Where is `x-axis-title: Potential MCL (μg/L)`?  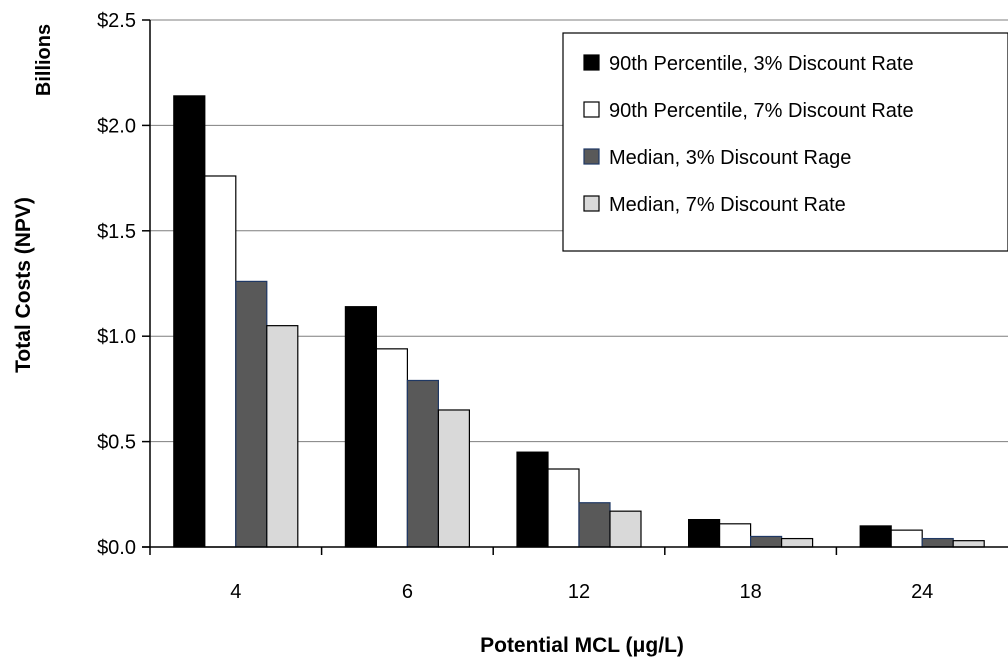
x-axis-title: Potential MCL (μg/L) is located at coordinates (582, 645).